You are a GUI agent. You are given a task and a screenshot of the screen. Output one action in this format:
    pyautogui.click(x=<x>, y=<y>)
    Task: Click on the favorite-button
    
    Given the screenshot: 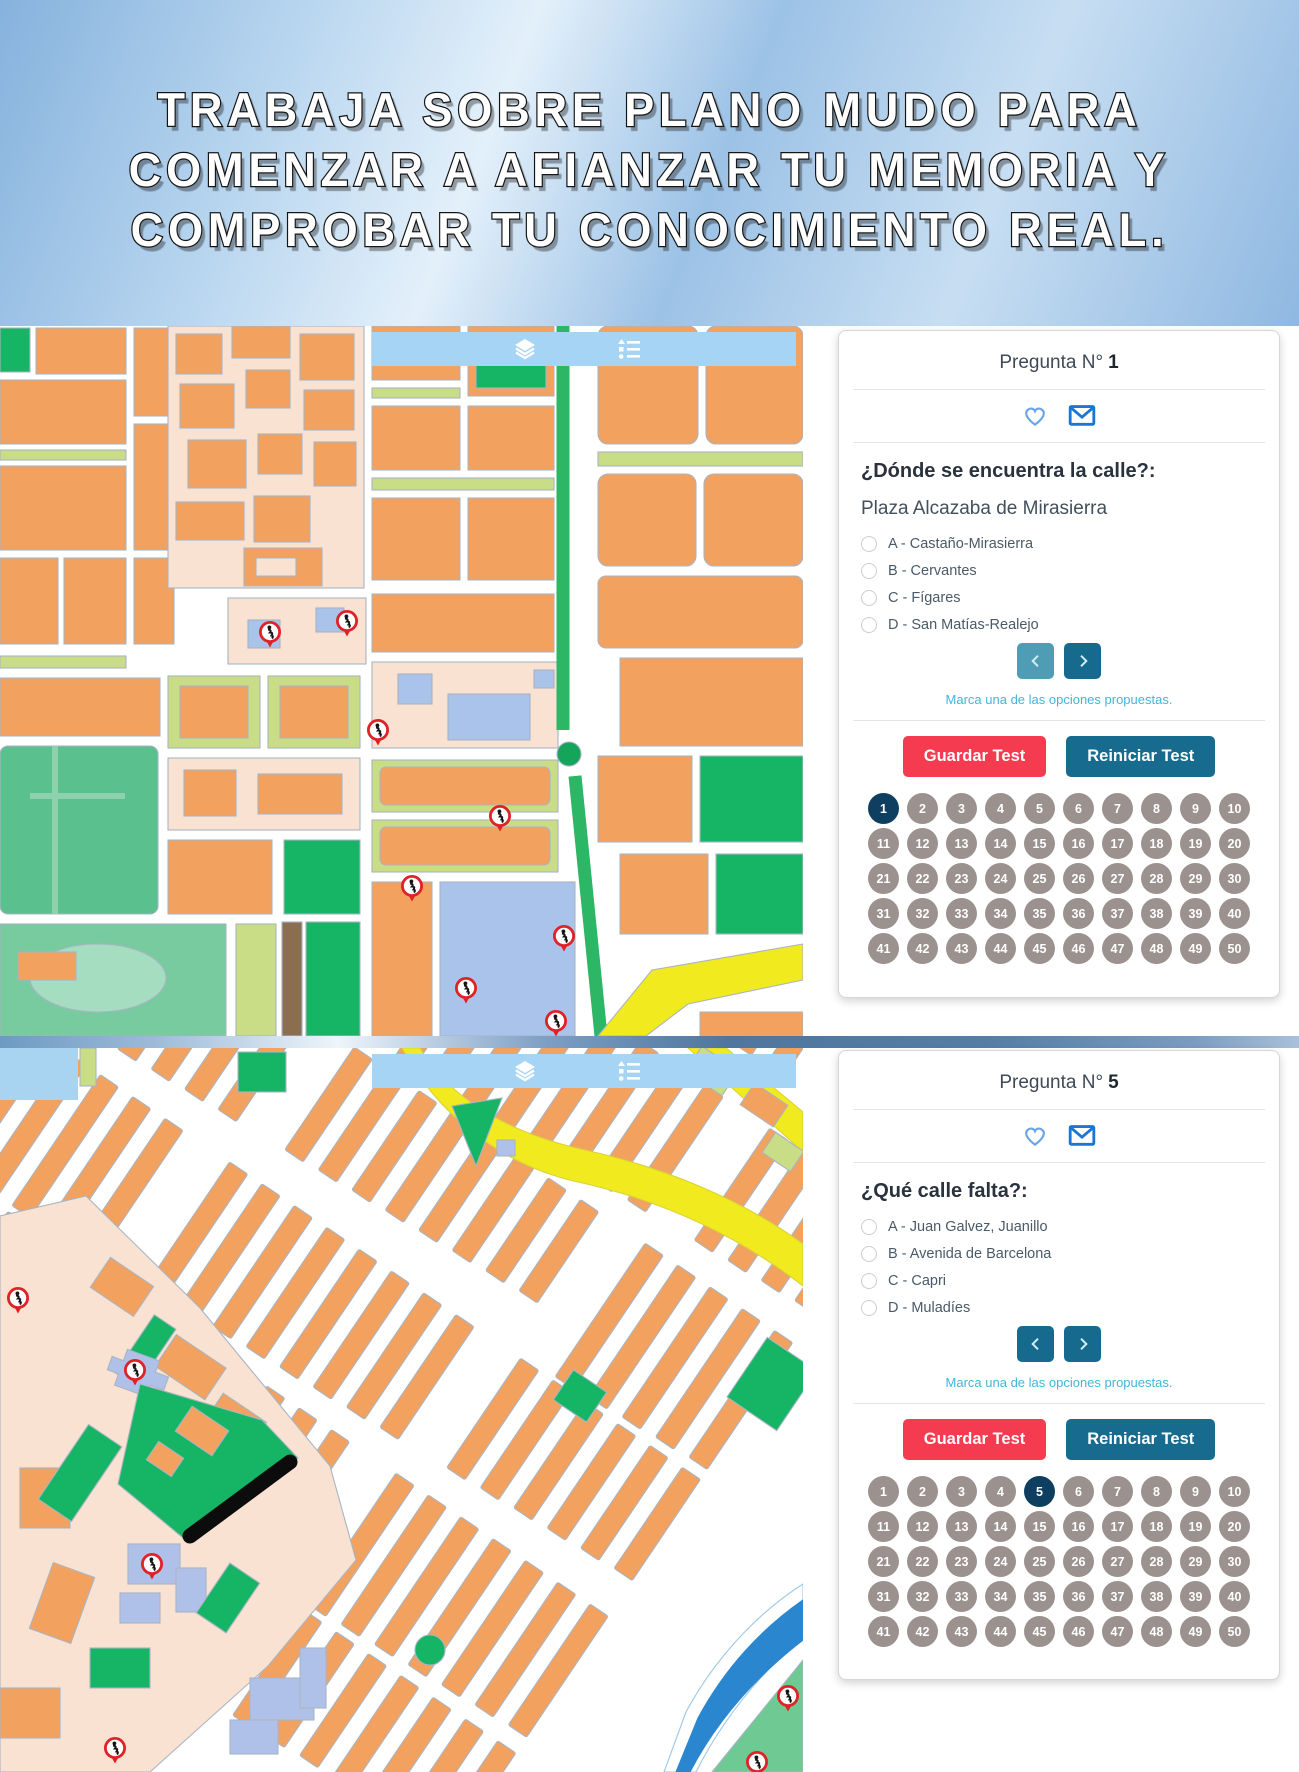 What is the action you would take?
    pyautogui.click(x=1035, y=1136)
    